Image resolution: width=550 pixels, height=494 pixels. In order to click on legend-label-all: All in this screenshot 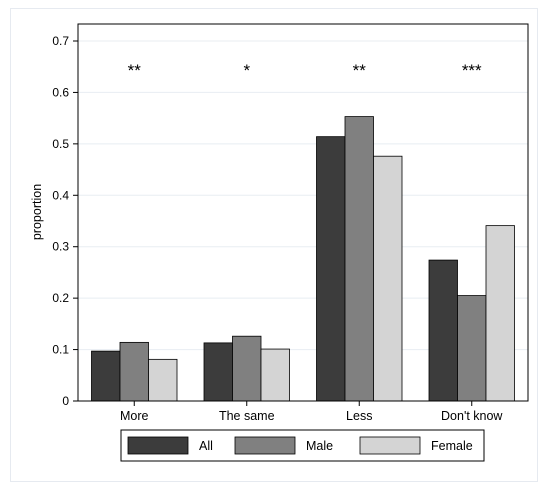, I will do `click(206, 446)`.